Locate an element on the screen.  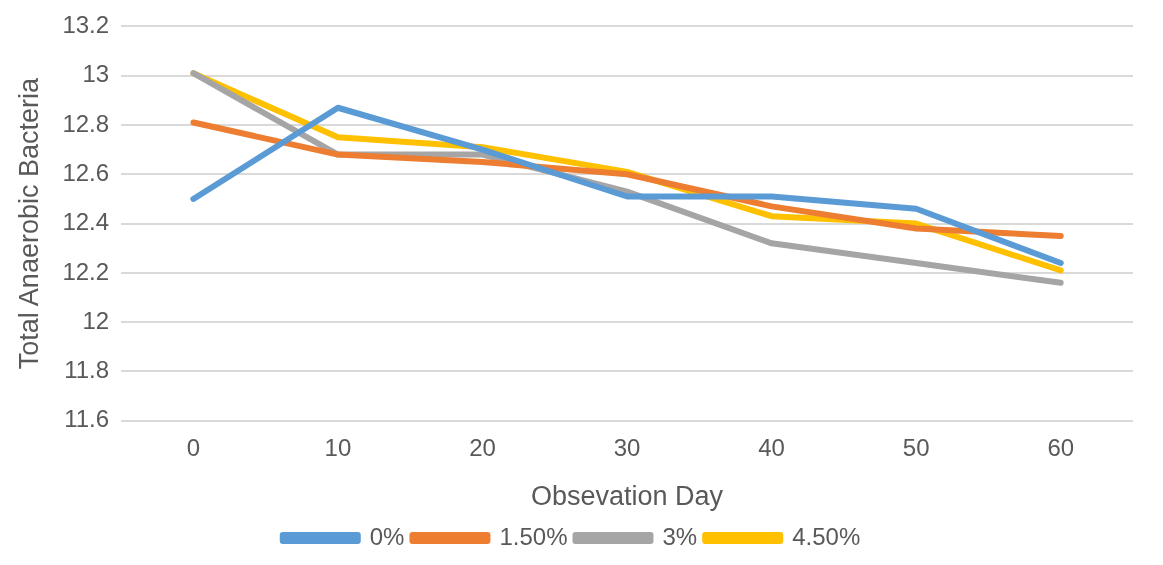
y-tick-label: 11.6 is located at coordinates (87, 419).